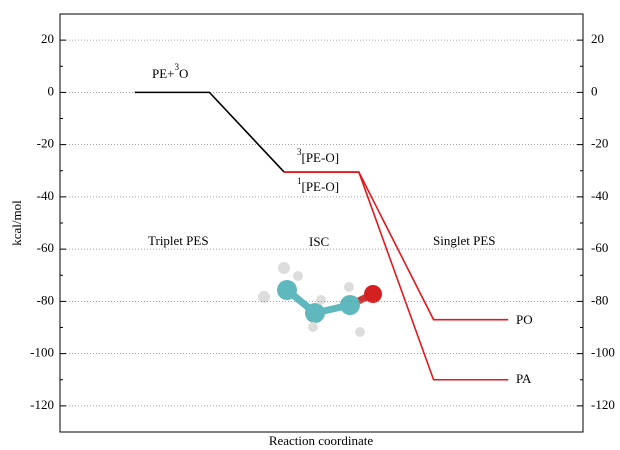 The height and width of the screenshot is (450, 620). Describe the element at coordinates (209, 132) in the screenshot. I see `series-line` at that location.